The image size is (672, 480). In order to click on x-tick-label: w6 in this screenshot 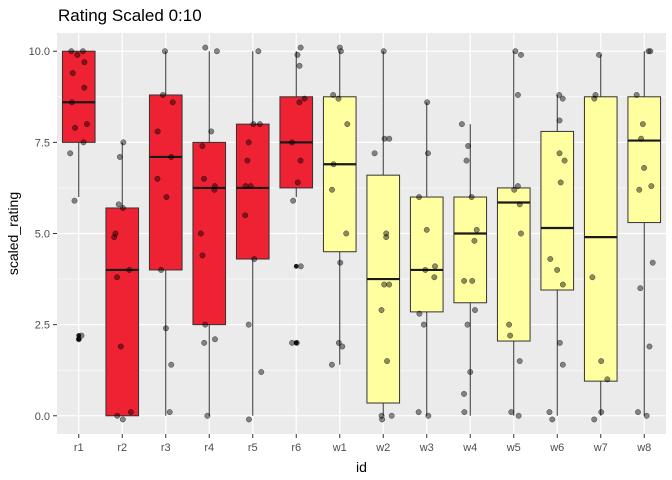, I will do `click(556, 448)`.